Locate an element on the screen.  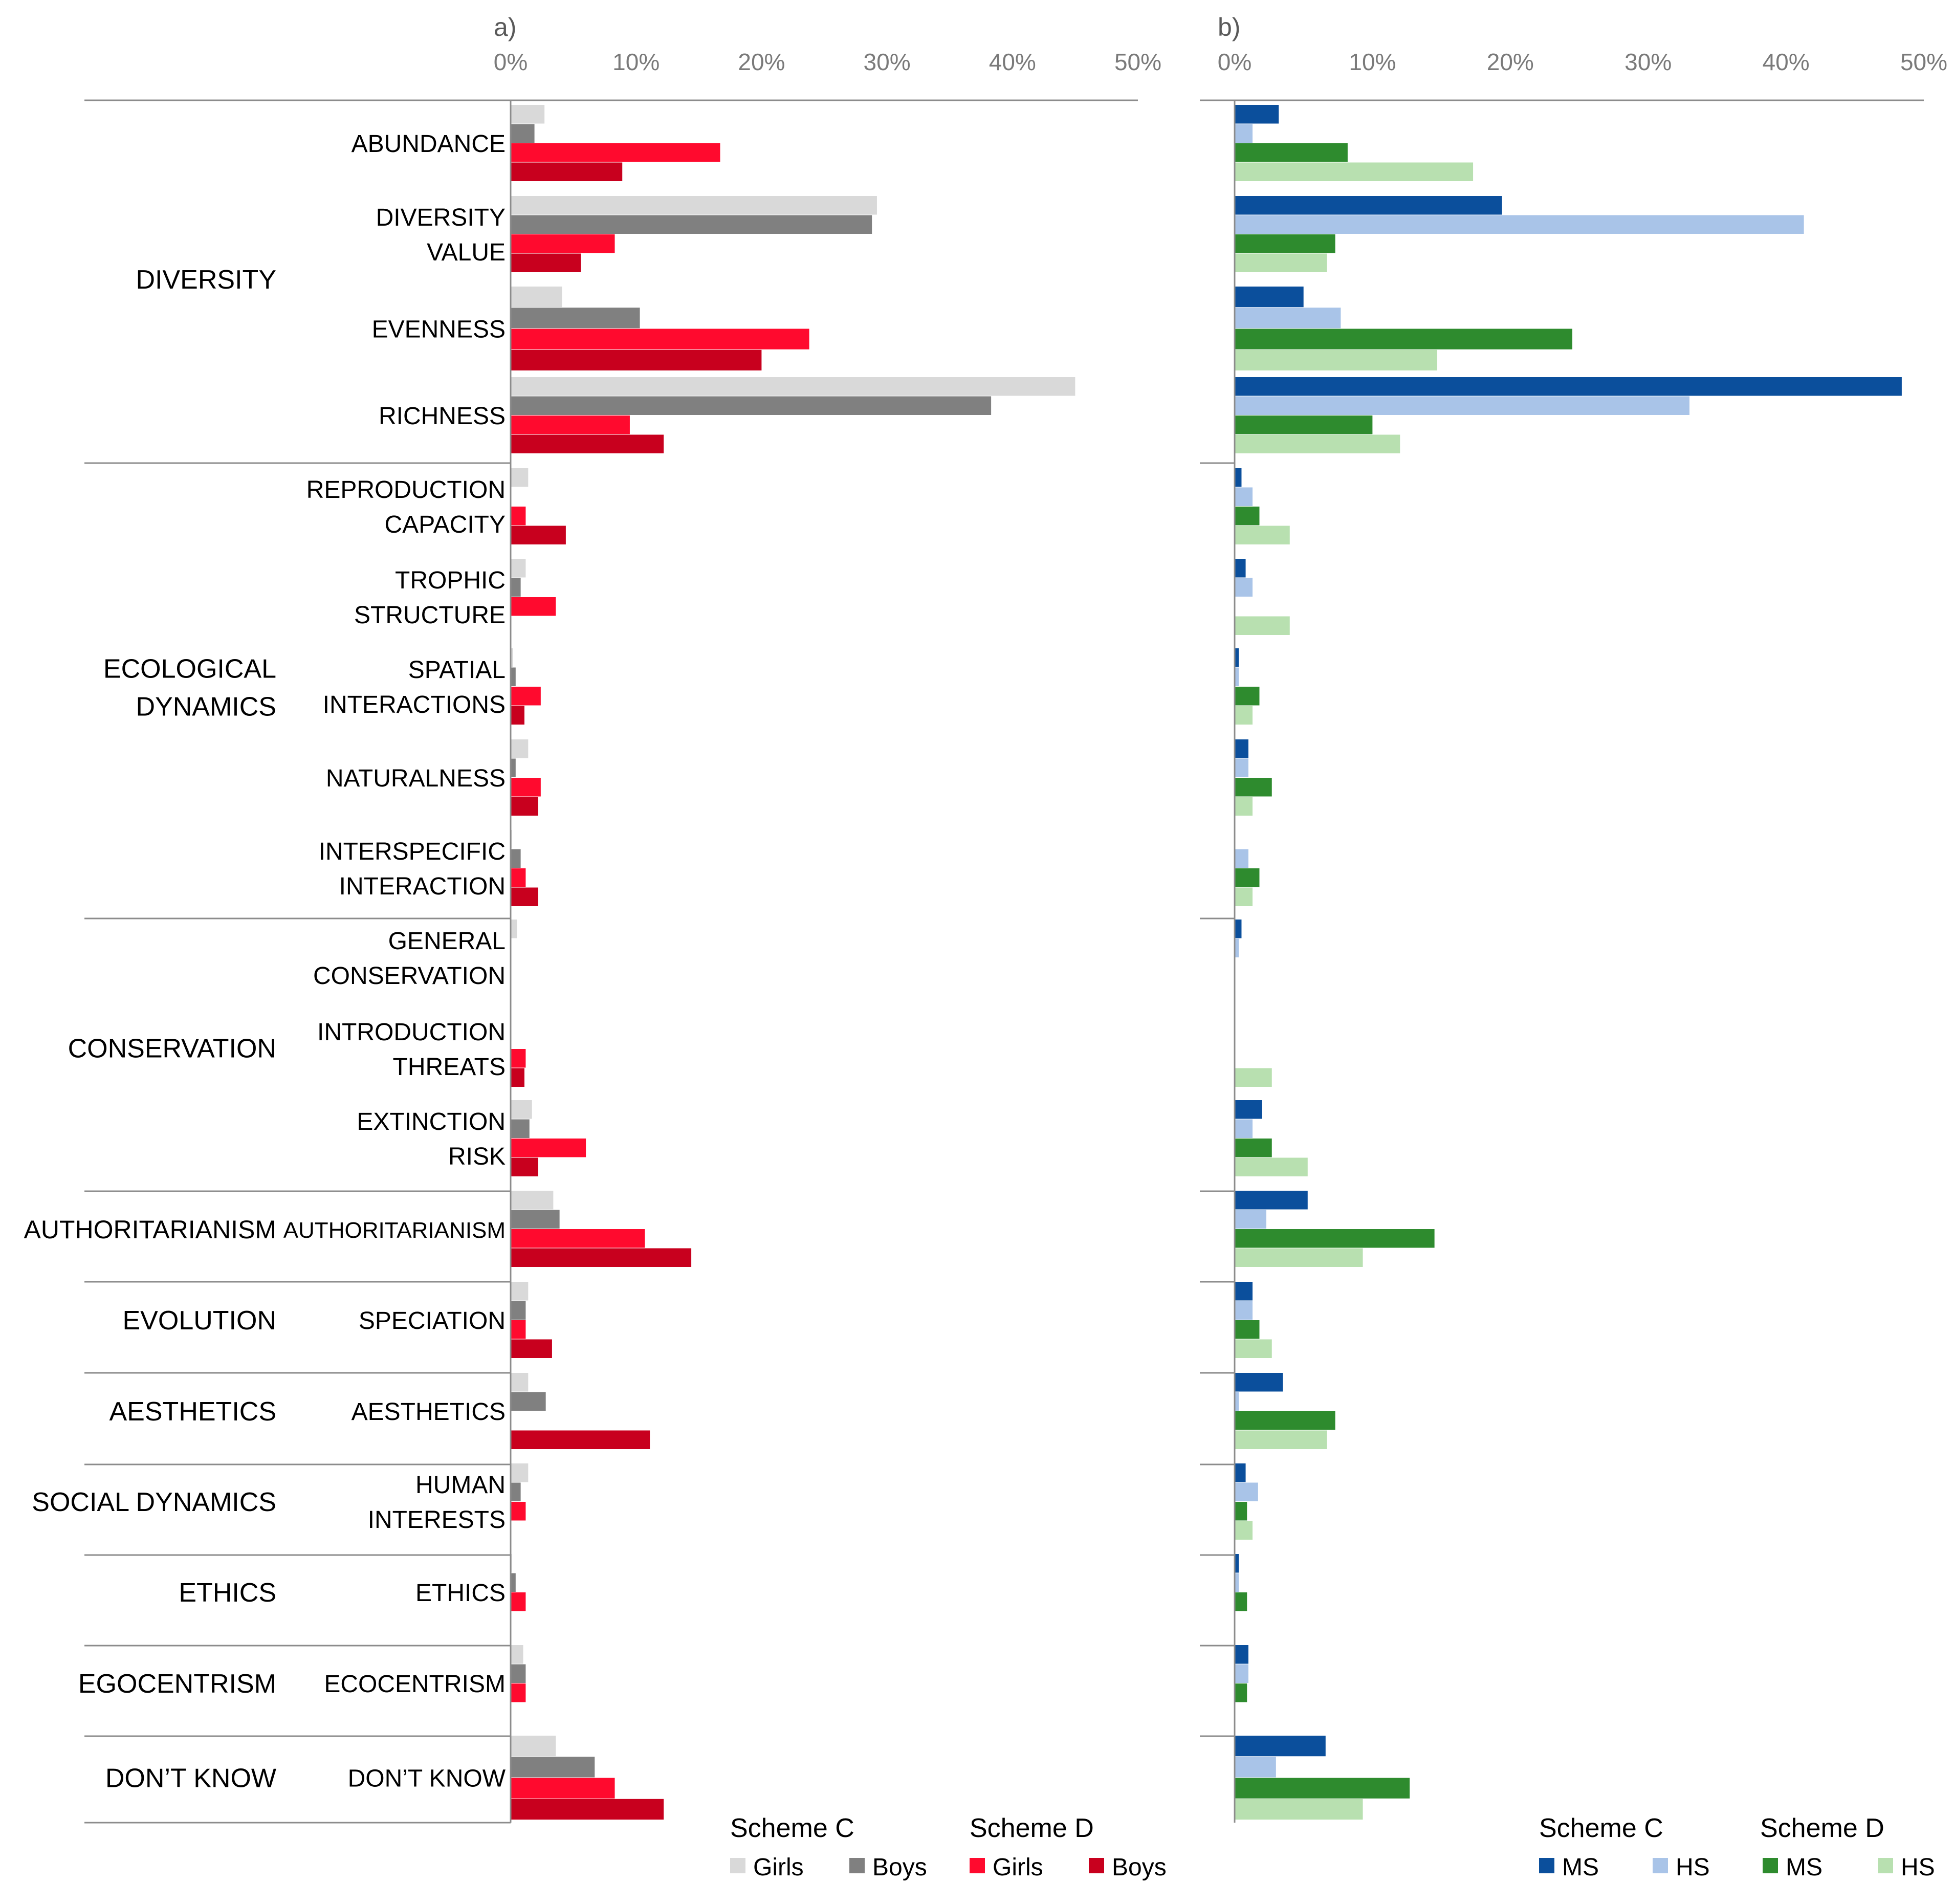
bar-scheme-d-girls-interspecific-interaction is located at coordinates (518, 877).